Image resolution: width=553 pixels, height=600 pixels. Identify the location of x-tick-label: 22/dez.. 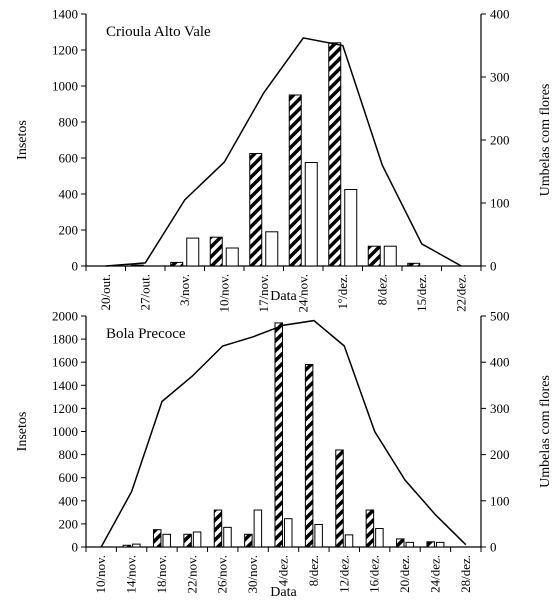
(460, 293).